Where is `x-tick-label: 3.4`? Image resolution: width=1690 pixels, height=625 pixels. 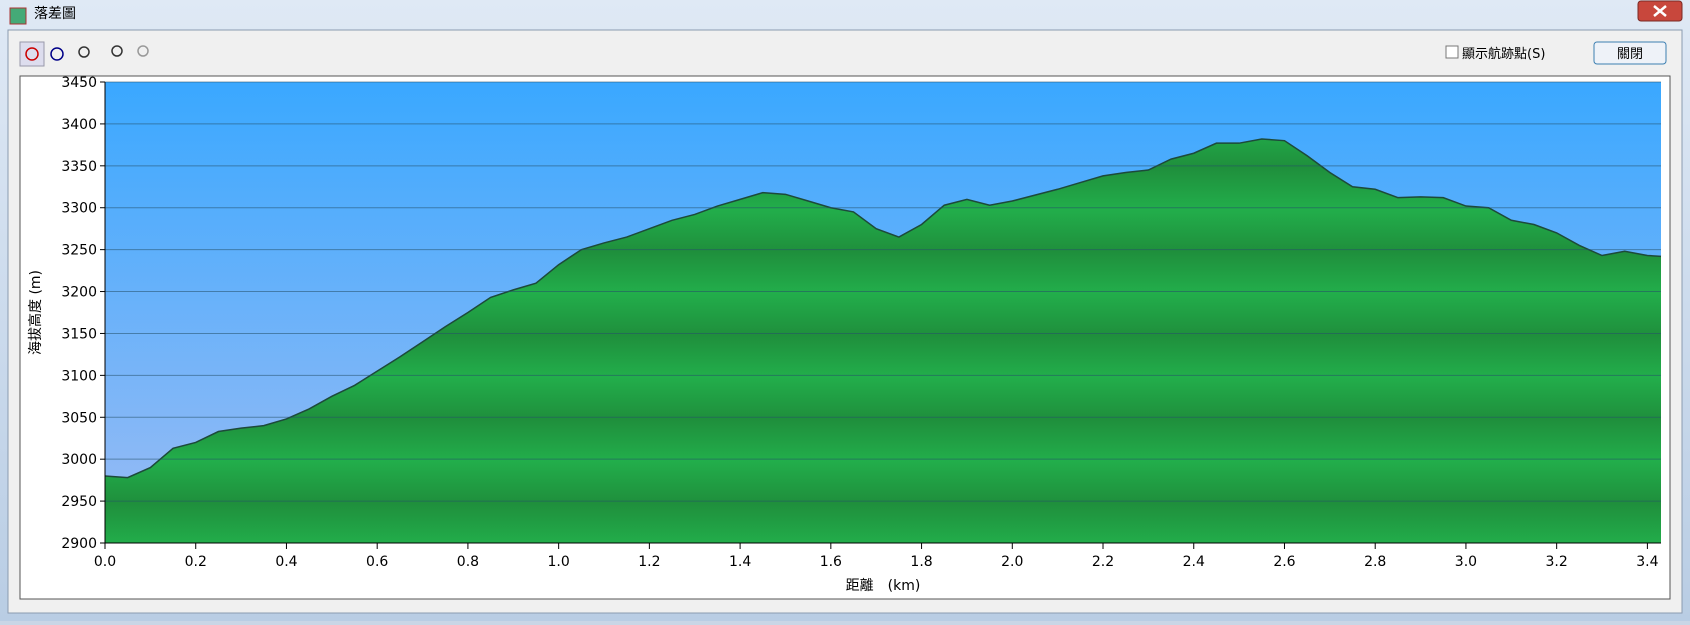 x-tick-label: 3.4 is located at coordinates (1647, 562).